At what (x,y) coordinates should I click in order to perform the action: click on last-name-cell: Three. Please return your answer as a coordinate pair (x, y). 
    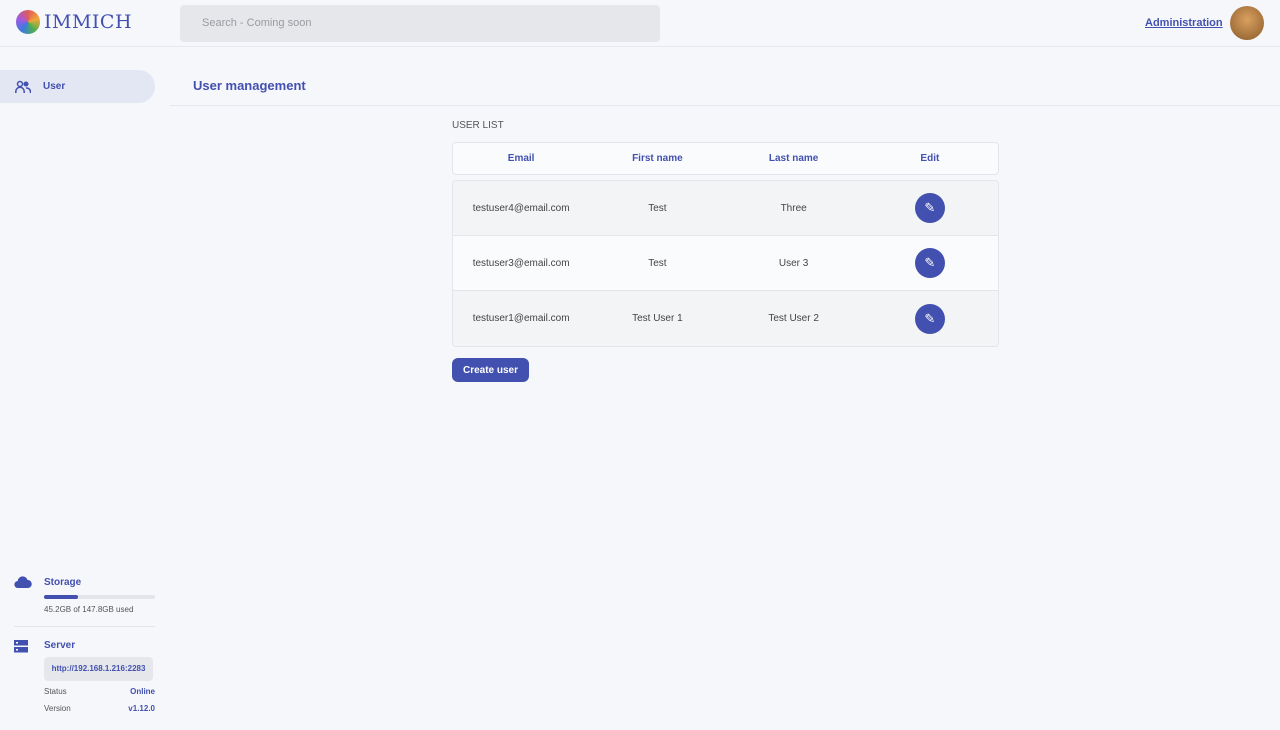
    Looking at the image, I should click on (793, 208).